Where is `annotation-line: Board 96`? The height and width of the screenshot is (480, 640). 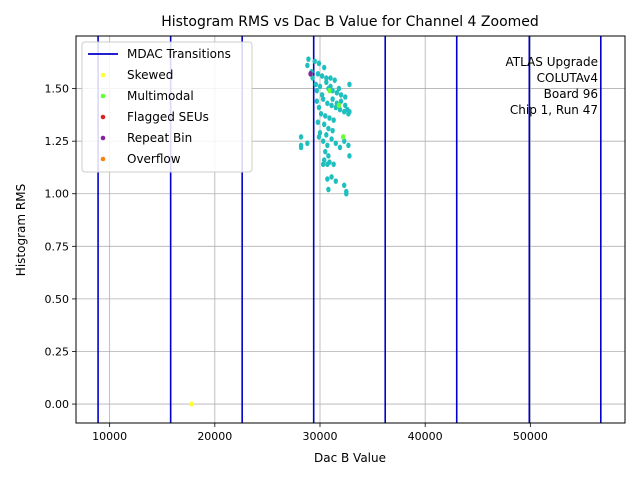
annotation-line: Board 96 is located at coordinates (571, 94).